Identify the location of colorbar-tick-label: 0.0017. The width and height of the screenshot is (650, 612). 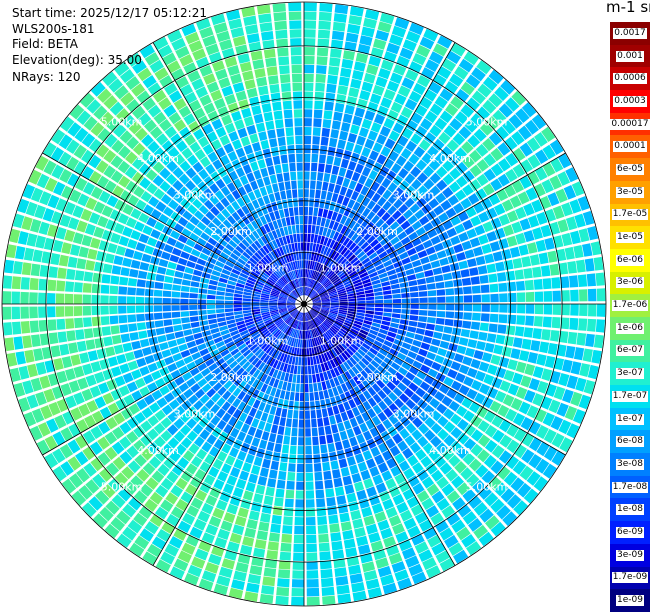
(630, 33).